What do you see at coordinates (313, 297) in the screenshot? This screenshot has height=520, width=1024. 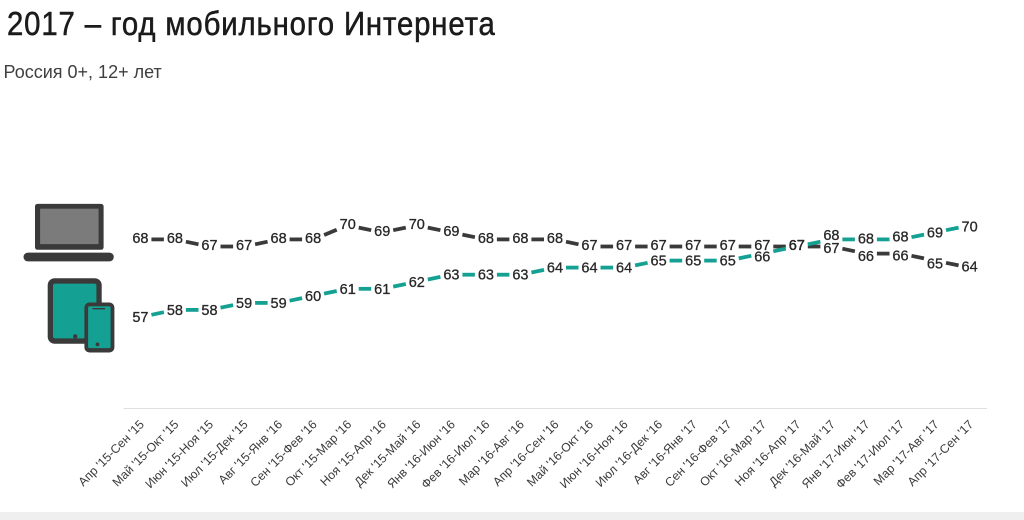 I see `svg-text: 60` at bounding box center [313, 297].